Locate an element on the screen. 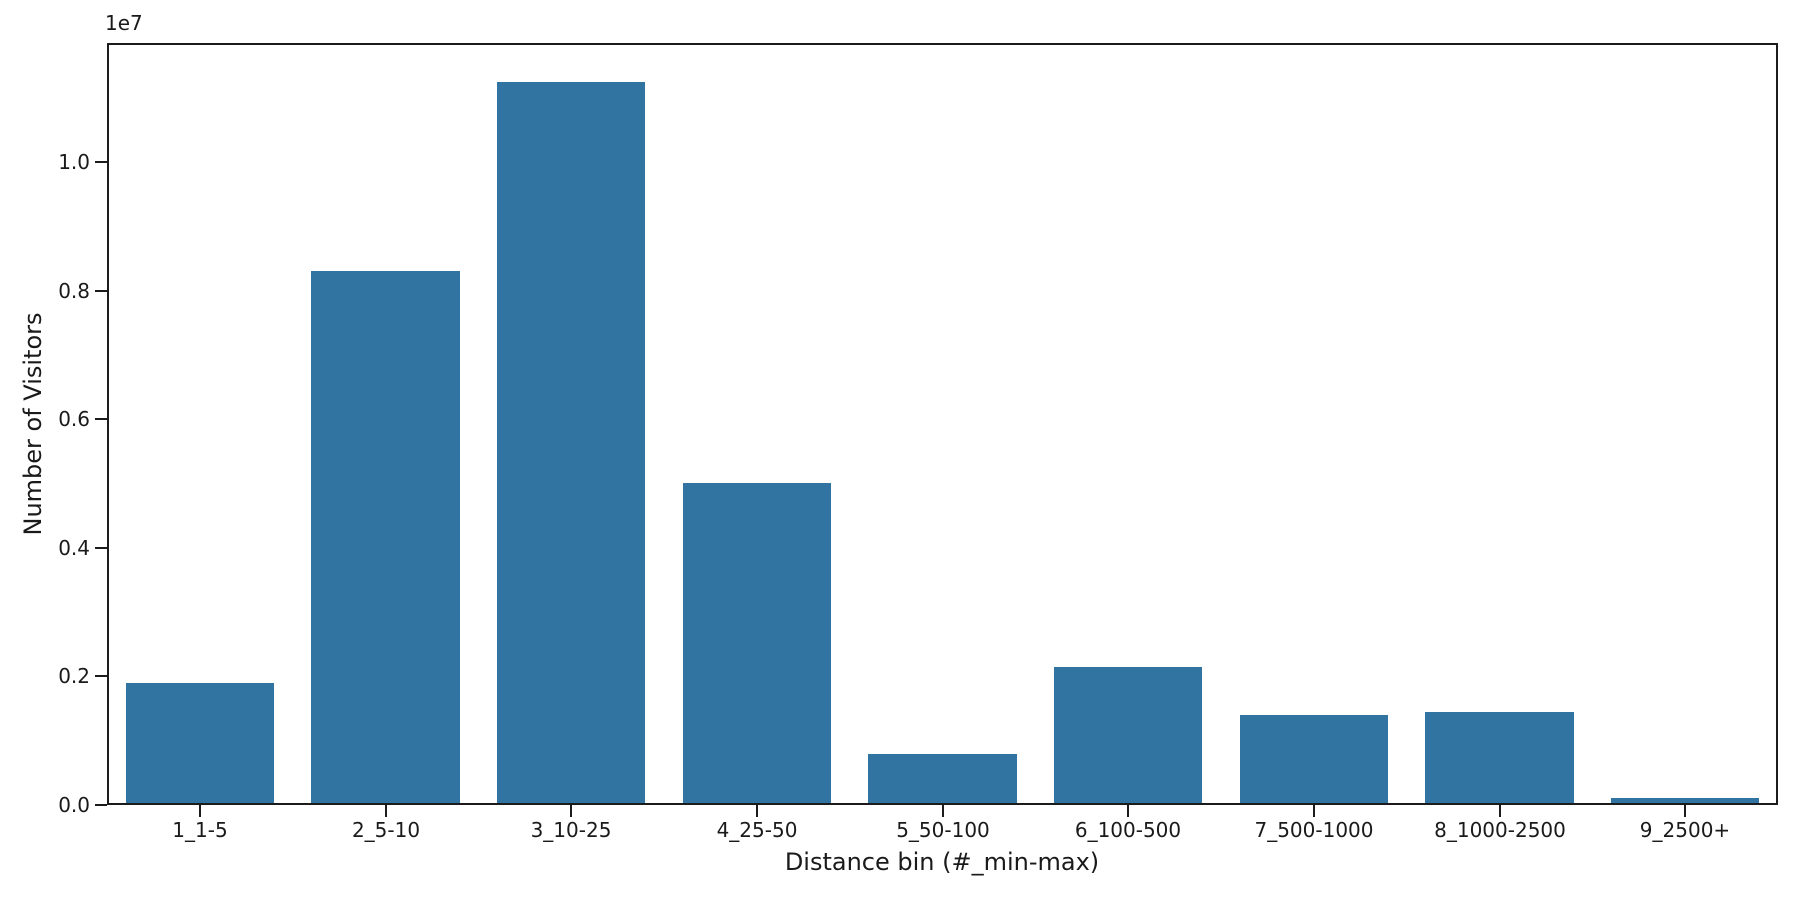 This screenshot has height=900, width=1800. y-axis-offset-text: 1e7 is located at coordinates (124, 23).